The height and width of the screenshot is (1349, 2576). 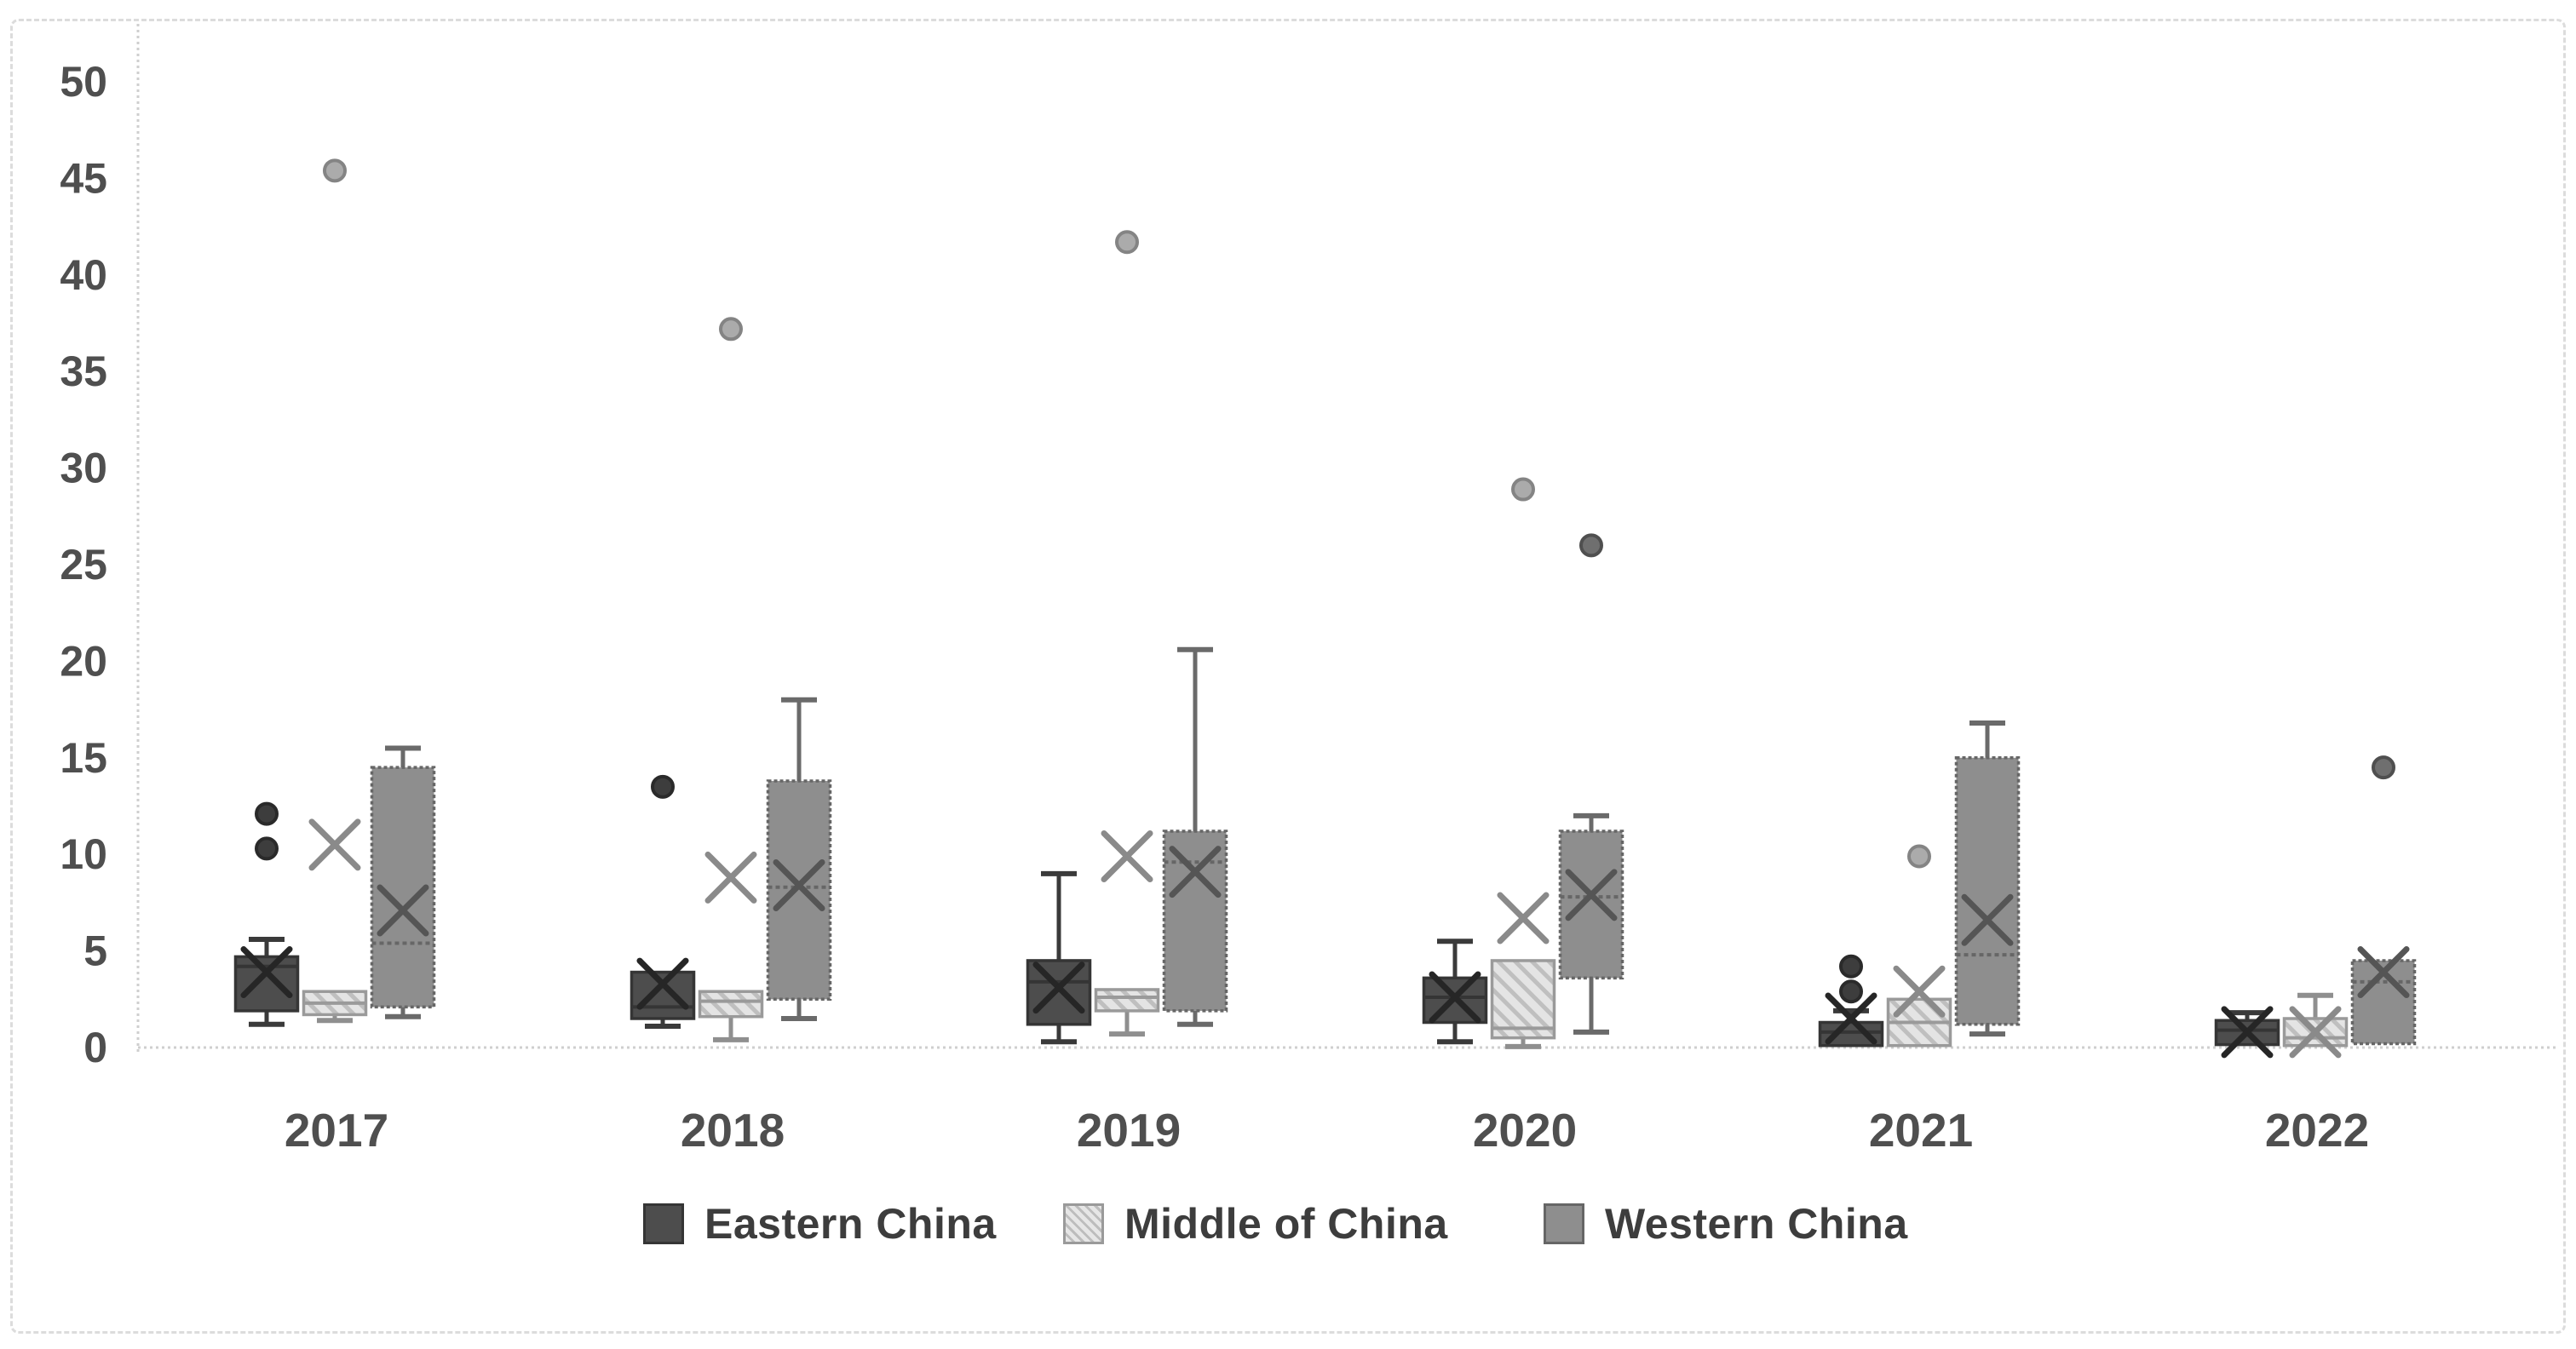 I want to click on outlier-middle-of-china-2017, so click(x=335, y=171).